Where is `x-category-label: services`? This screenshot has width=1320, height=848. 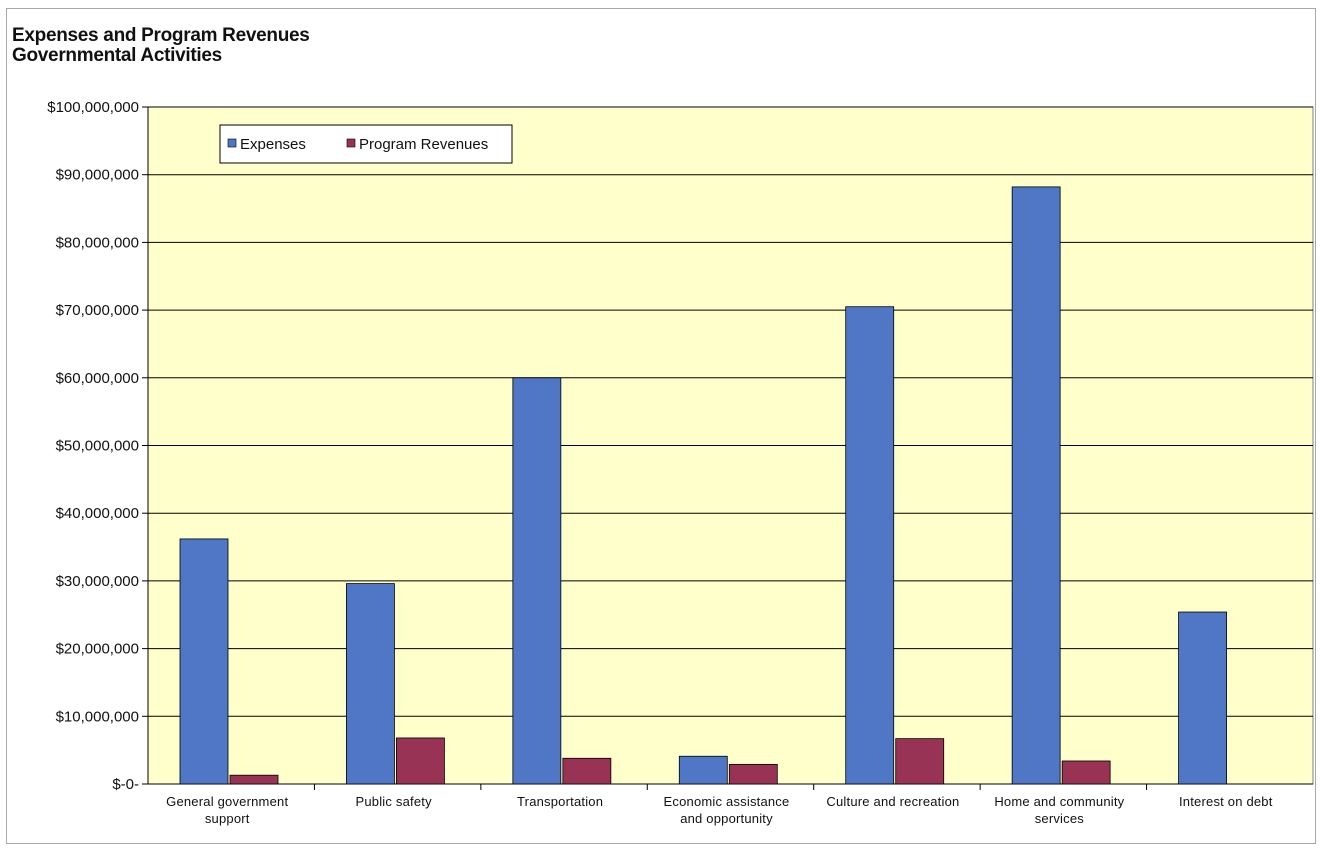 x-category-label: services is located at coordinates (1060, 818).